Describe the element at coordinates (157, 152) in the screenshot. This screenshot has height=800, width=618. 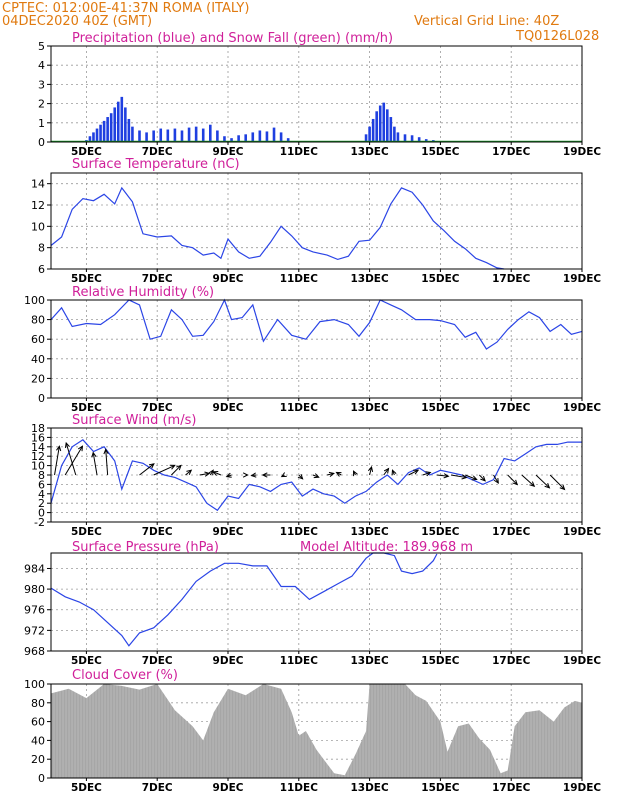
I see `panel-0-xtick-label-1: 7DEC` at that location.